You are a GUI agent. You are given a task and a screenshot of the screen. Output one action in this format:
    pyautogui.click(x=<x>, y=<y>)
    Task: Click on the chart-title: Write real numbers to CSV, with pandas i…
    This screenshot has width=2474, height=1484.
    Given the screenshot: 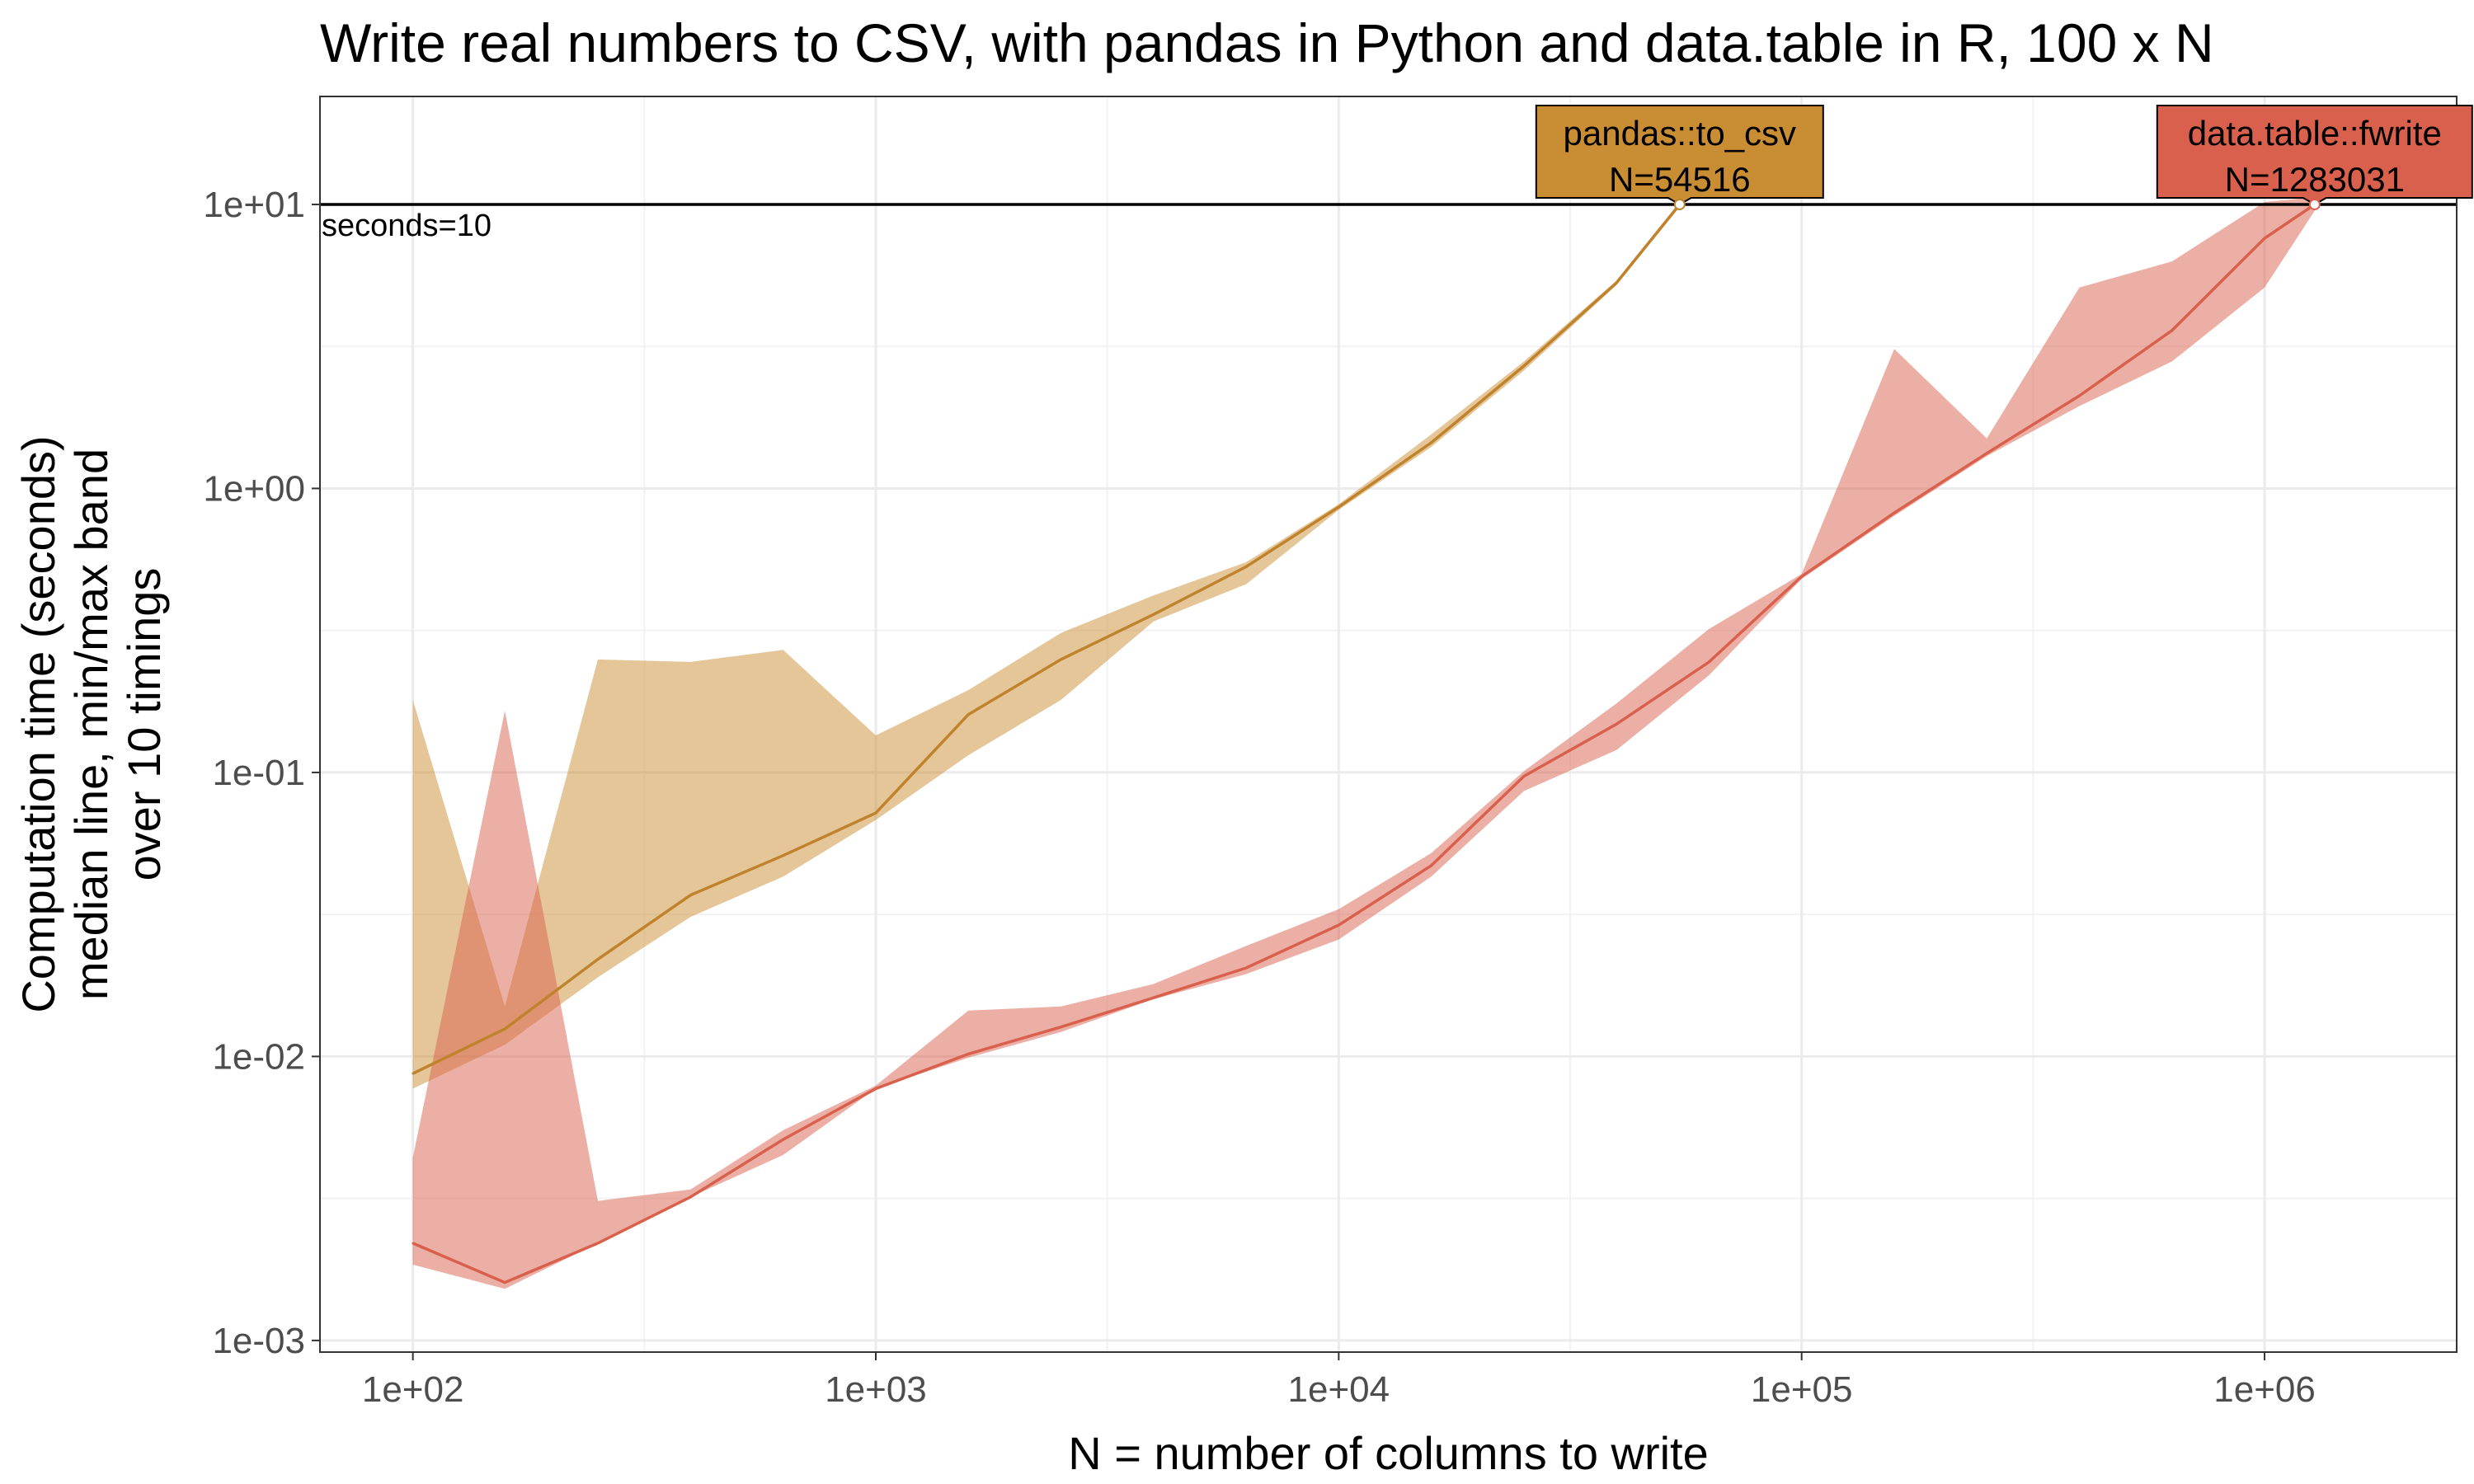 What is the action you would take?
    pyautogui.click(x=1267, y=42)
    